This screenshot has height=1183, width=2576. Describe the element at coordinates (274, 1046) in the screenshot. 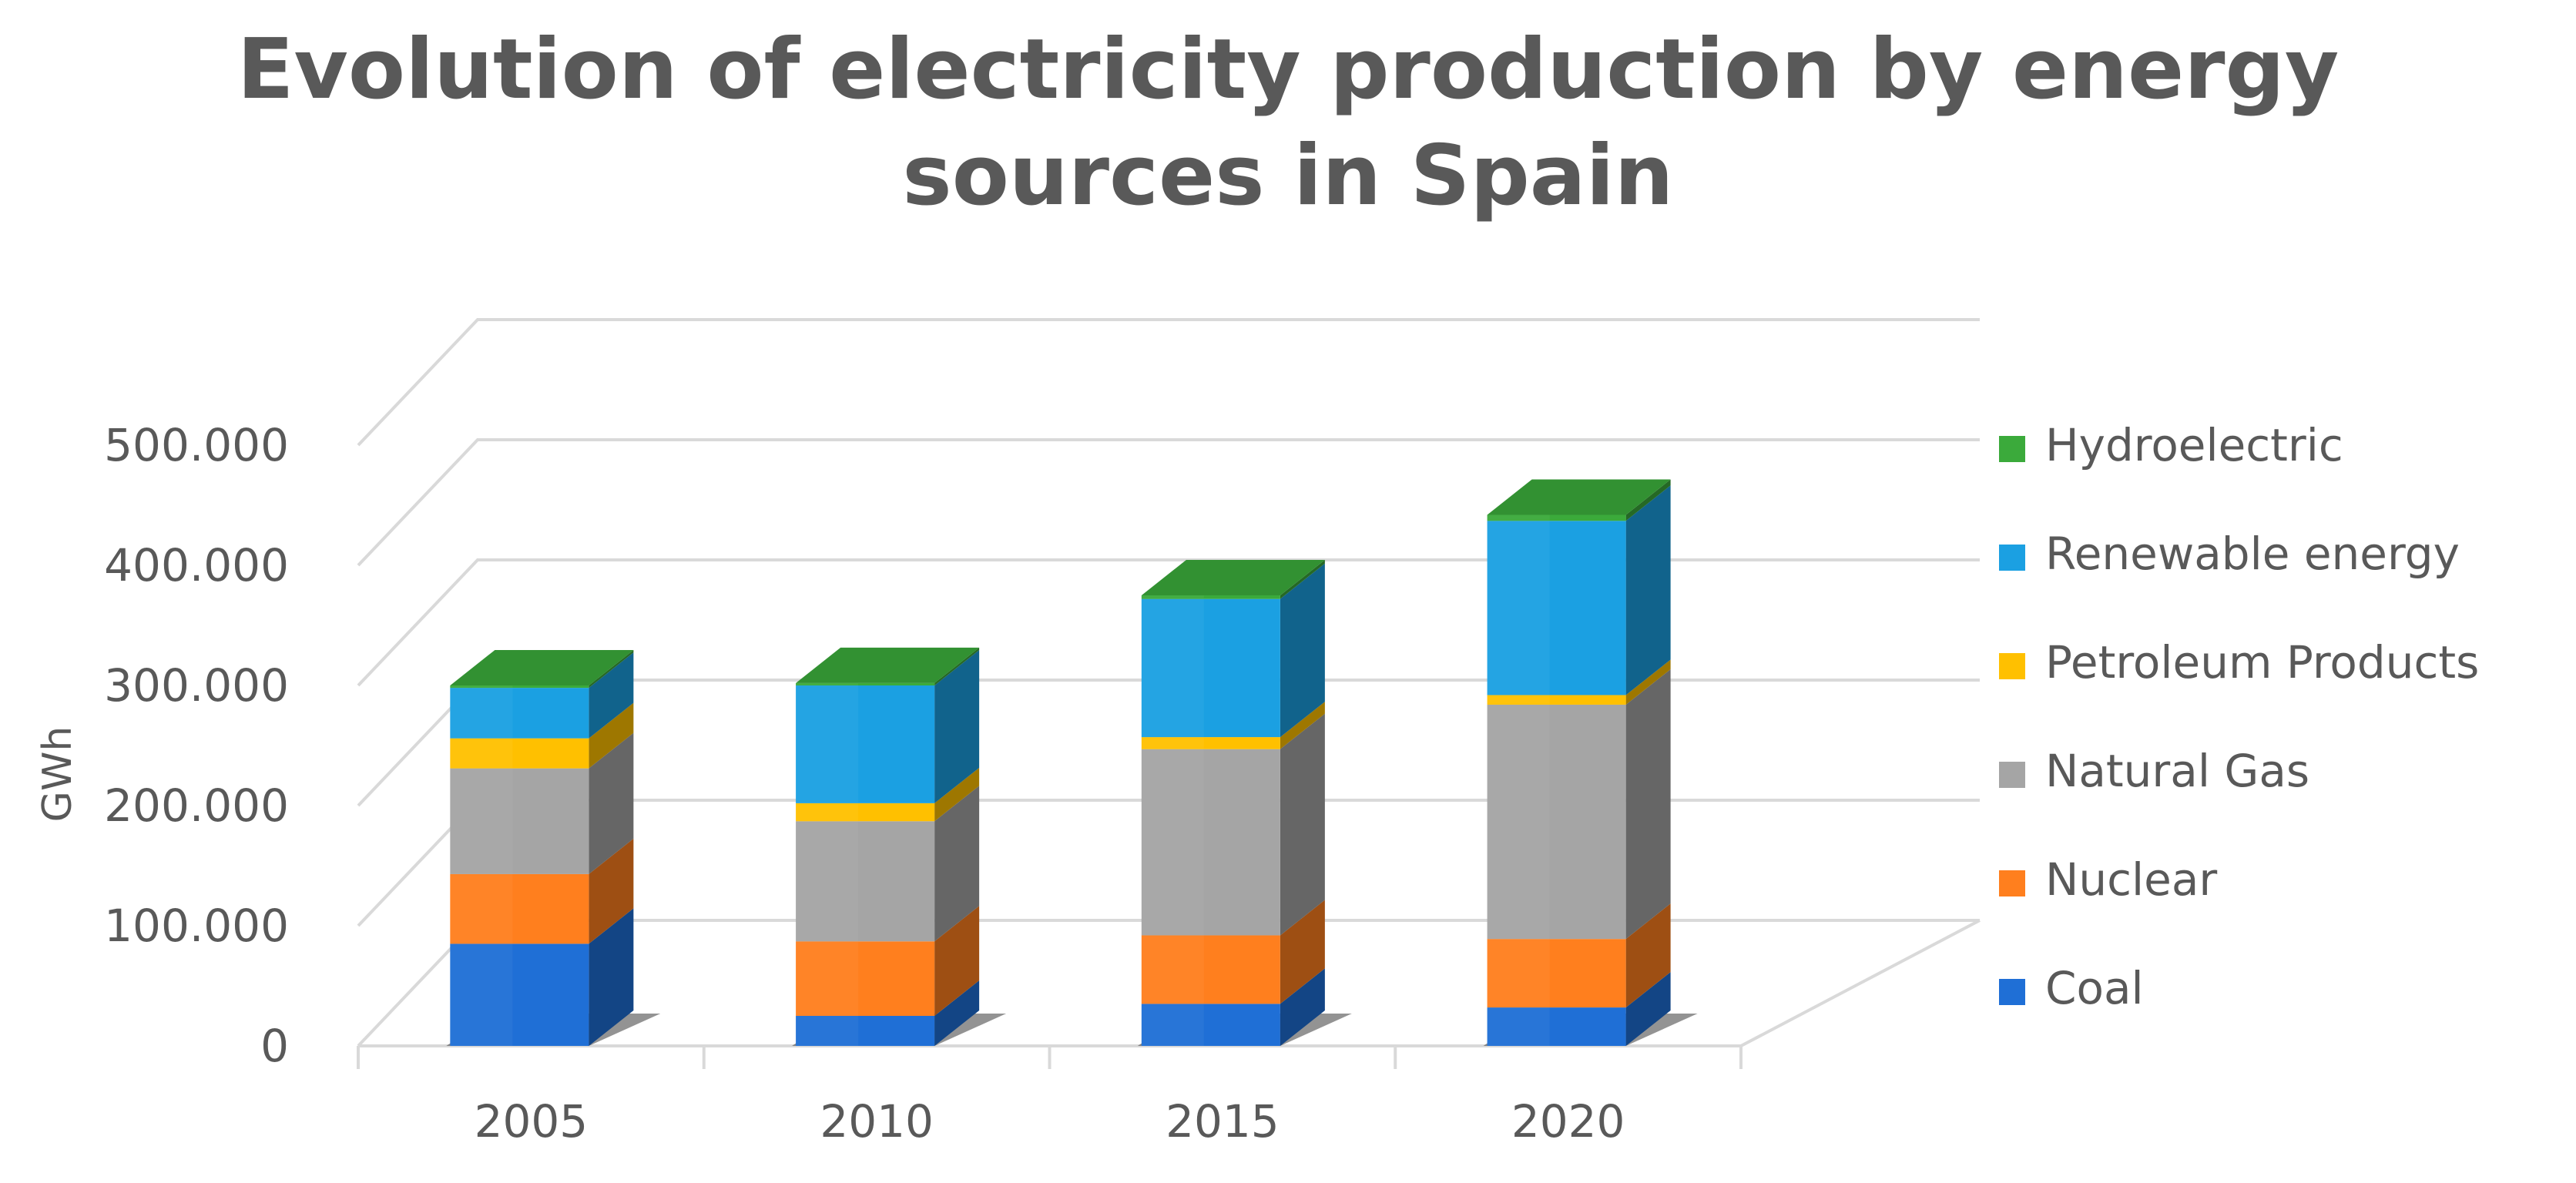

I see `y-tick-label: 0` at that location.